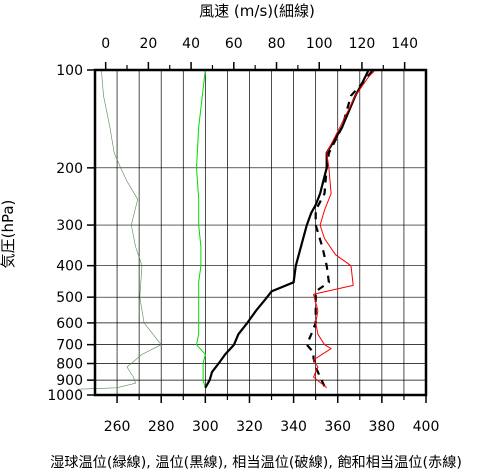 This screenshot has width=497, height=472. What do you see at coordinates (362, 44) in the screenshot?
I see `x-top-tick-label: 120` at bounding box center [362, 44].